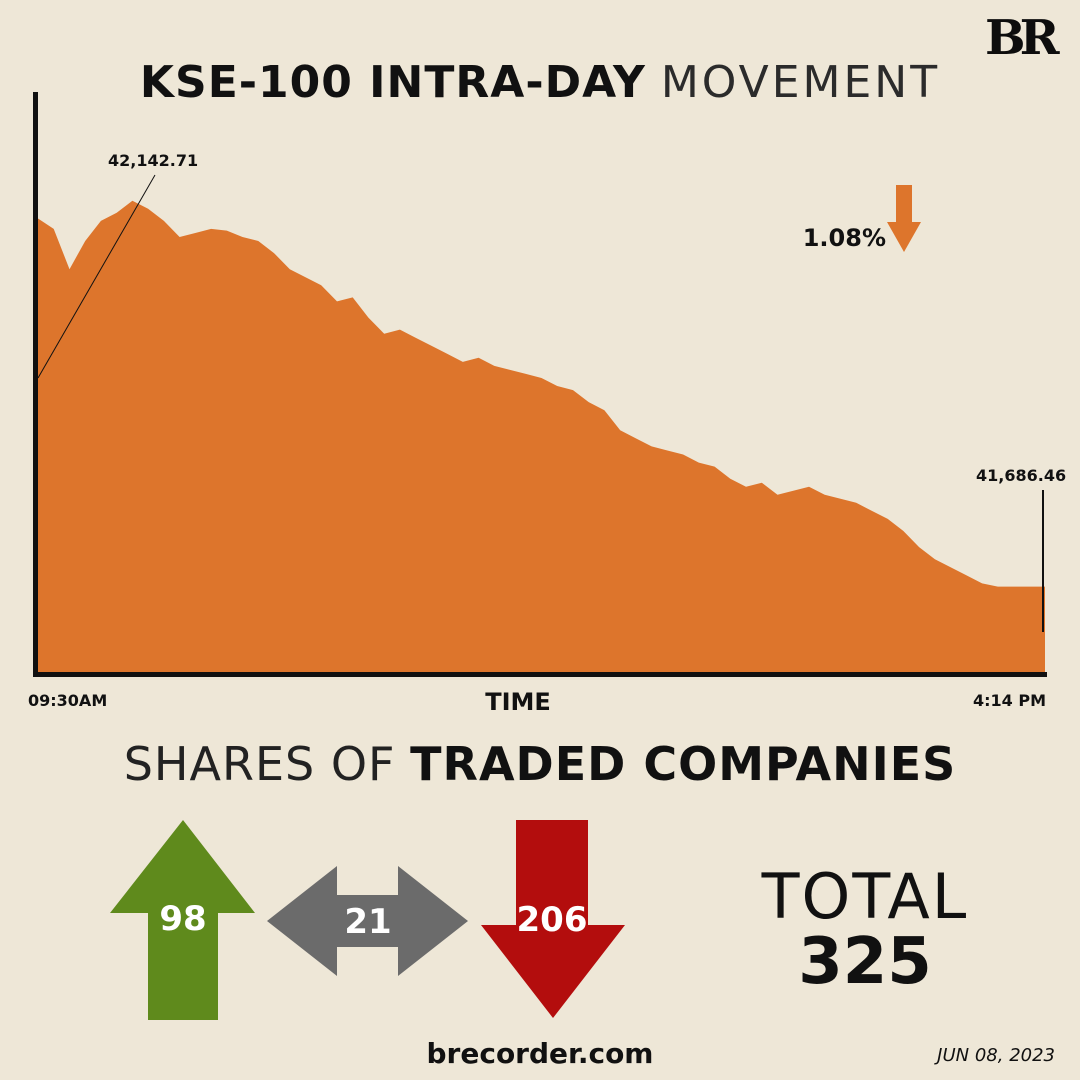 This screenshot has height=1080, width=1080. What do you see at coordinates (865, 962) in the screenshot?
I see `total-value: 325` at bounding box center [865, 962].